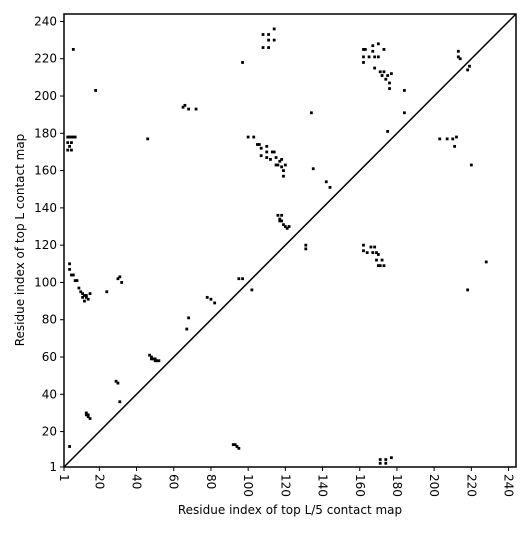 The width and height of the screenshot is (531, 535). Describe the element at coordinates (137, 481) in the screenshot. I see `x-tick-label: 40` at that location.